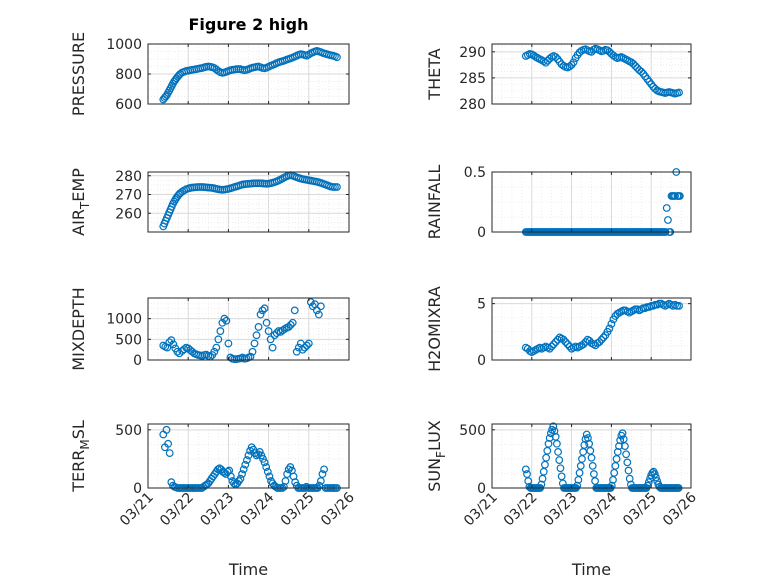 This screenshot has height=583, width=778. What do you see at coordinates (209, 65) in the screenshot?
I see `panel-top-left: 600 800 1000 PRESSURE Figure 2 high` at bounding box center [209, 65].